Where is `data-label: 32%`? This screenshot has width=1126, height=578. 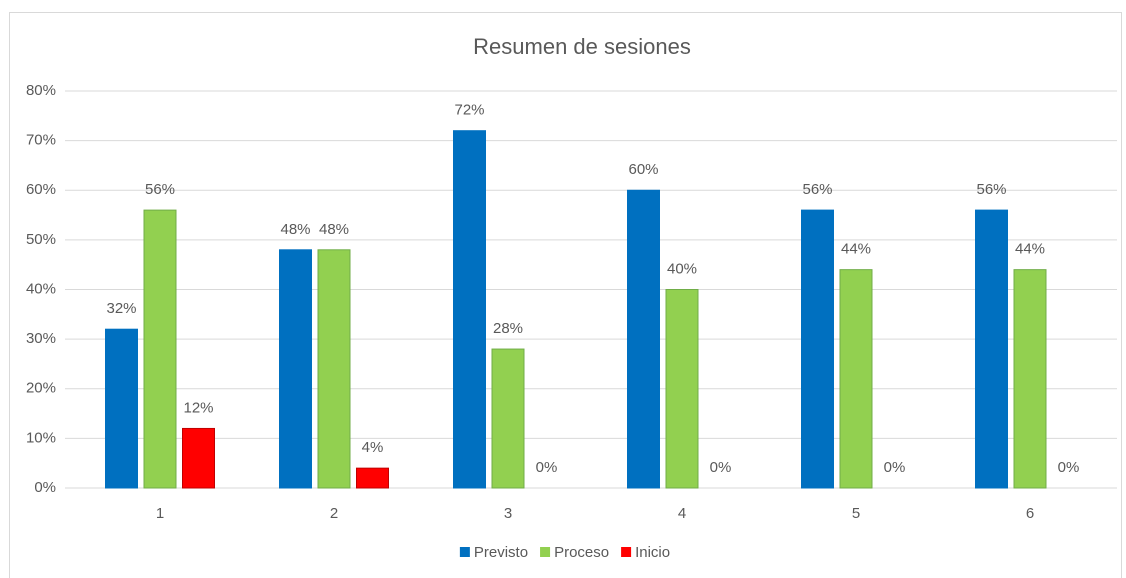 data-label: 32% is located at coordinates (121, 308).